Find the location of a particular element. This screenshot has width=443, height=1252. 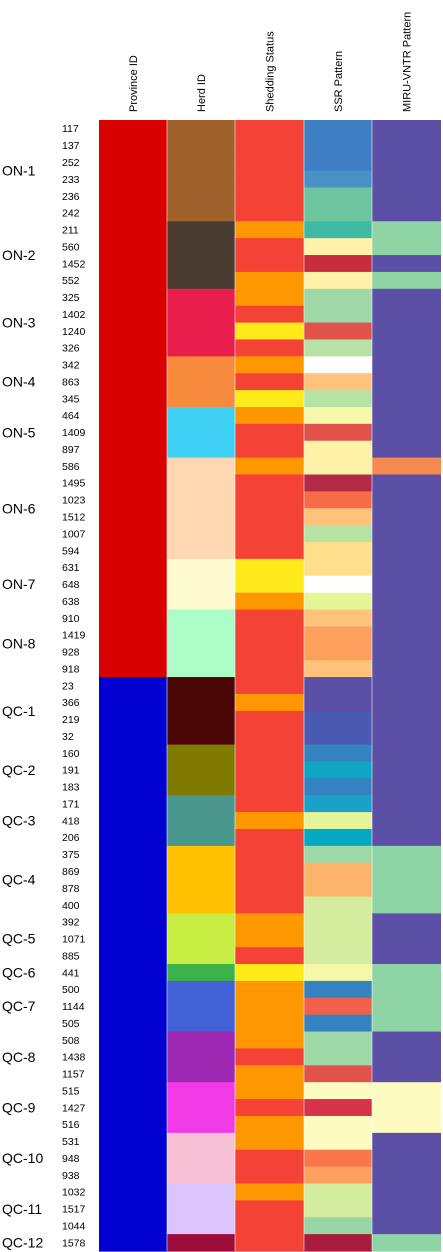

sample-id-label: 32 is located at coordinates (68, 737).